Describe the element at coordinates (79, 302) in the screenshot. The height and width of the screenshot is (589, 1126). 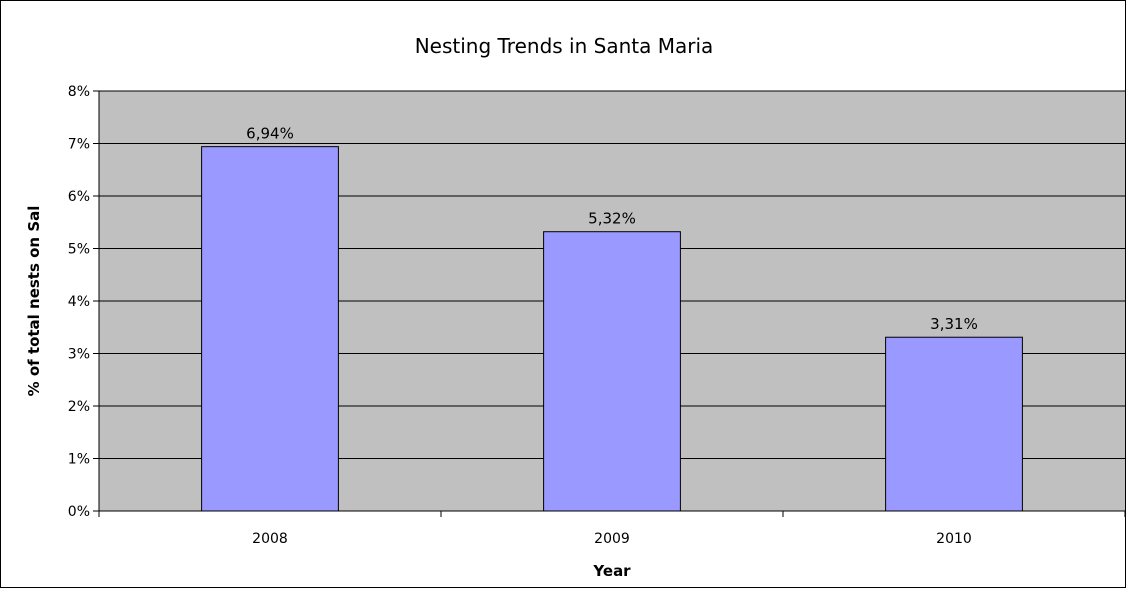
I see `y-tick-label: 4%` at that location.